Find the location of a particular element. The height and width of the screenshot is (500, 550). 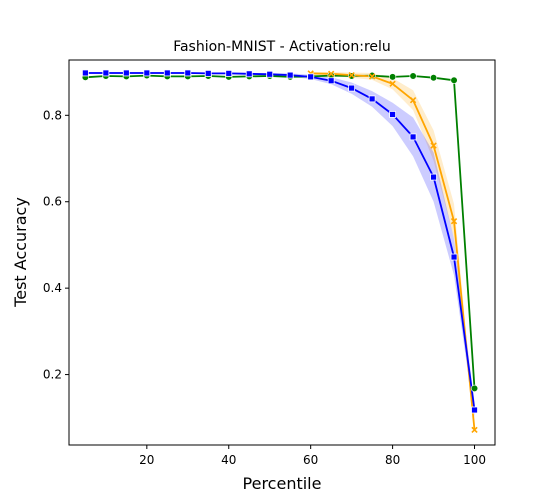

x-tick-label: 100 is located at coordinates (474, 460).